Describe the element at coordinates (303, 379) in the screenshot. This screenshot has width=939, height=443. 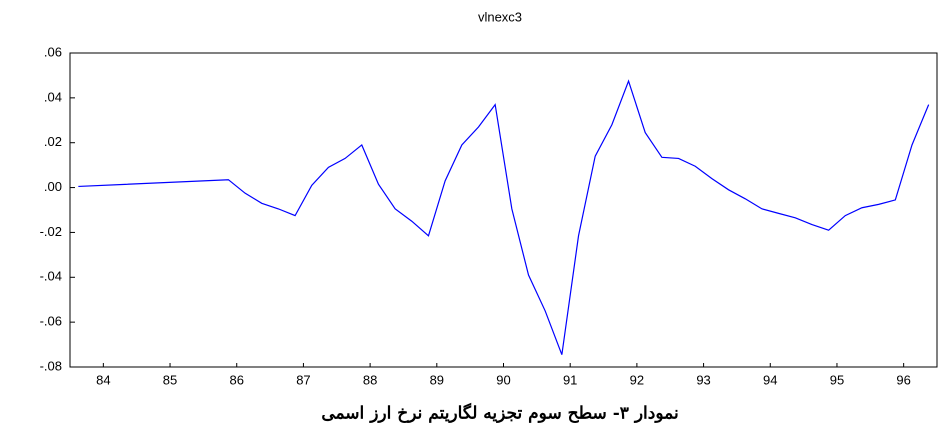
I see `x-tick-label: 87` at that location.